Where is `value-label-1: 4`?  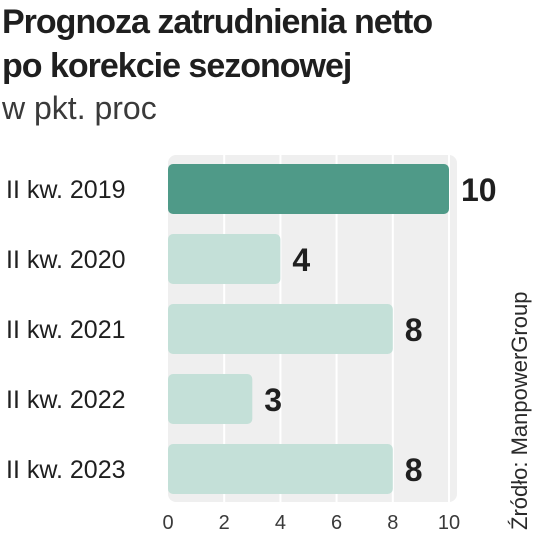
value-label-1: 4 is located at coordinates (301, 260).